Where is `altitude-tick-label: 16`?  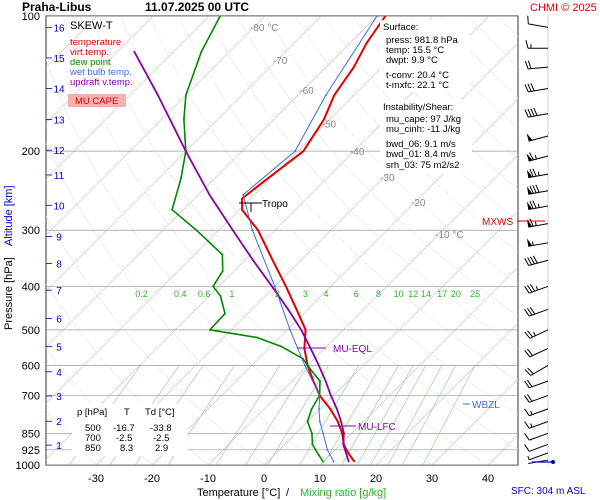
altitude-tick-label: 16 is located at coordinates (59, 28).